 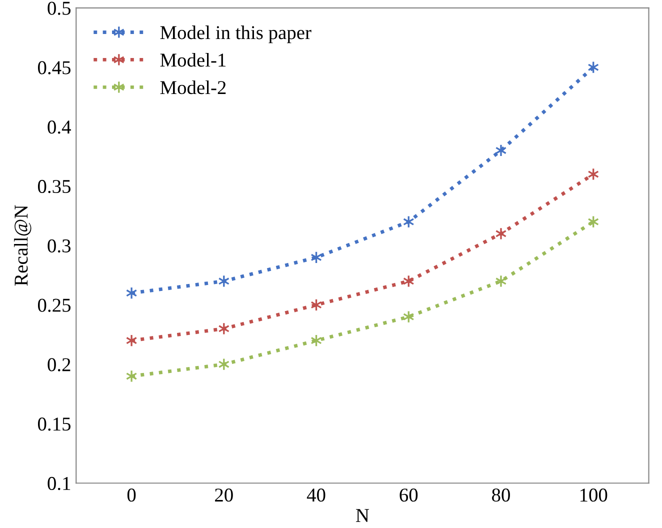 I want to click on legend-label: Model in this paper, so click(x=236, y=35).